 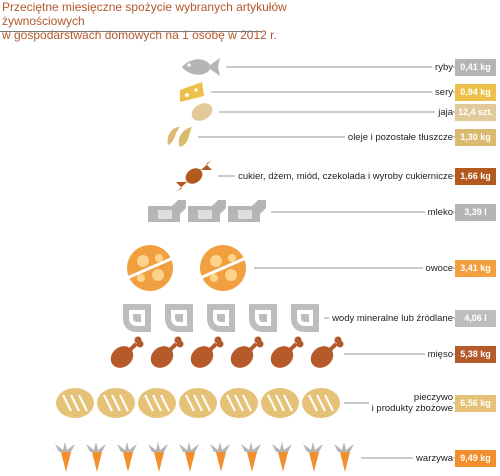 What do you see at coordinates (444, 112) in the screenshot?
I see `row-label: jaja` at bounding box center [444, 112].